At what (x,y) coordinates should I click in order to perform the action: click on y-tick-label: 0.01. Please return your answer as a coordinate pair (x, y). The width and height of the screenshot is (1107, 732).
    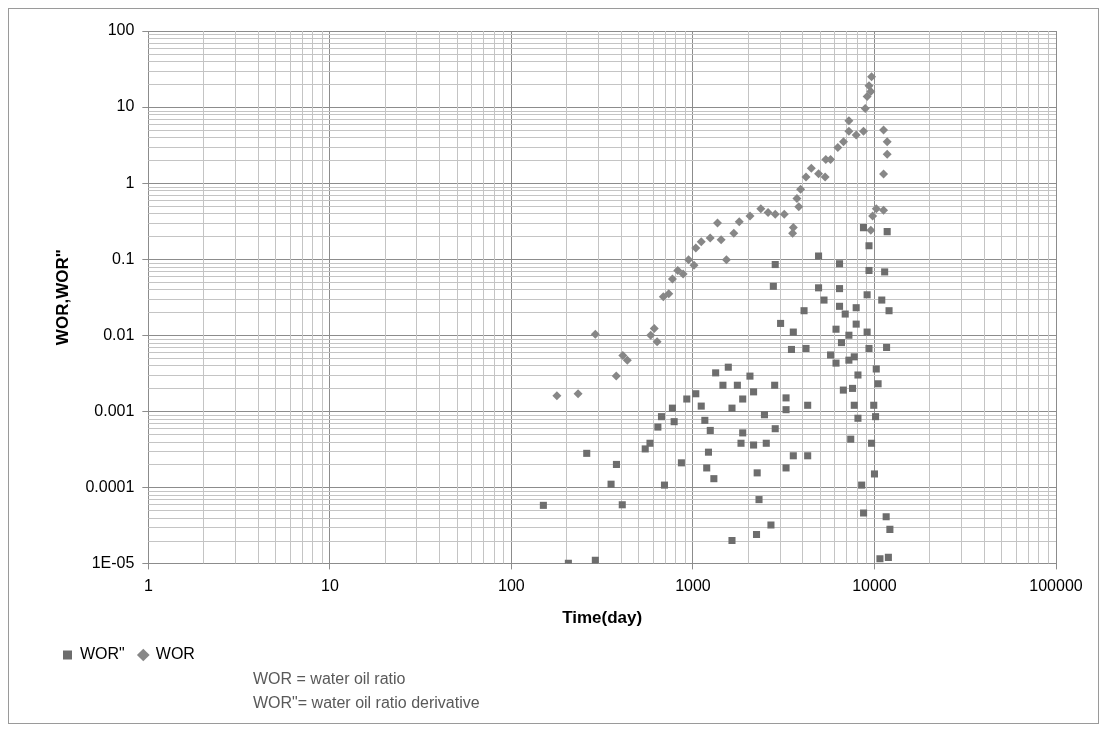
    Looking at the image, I should click on (119, 334).